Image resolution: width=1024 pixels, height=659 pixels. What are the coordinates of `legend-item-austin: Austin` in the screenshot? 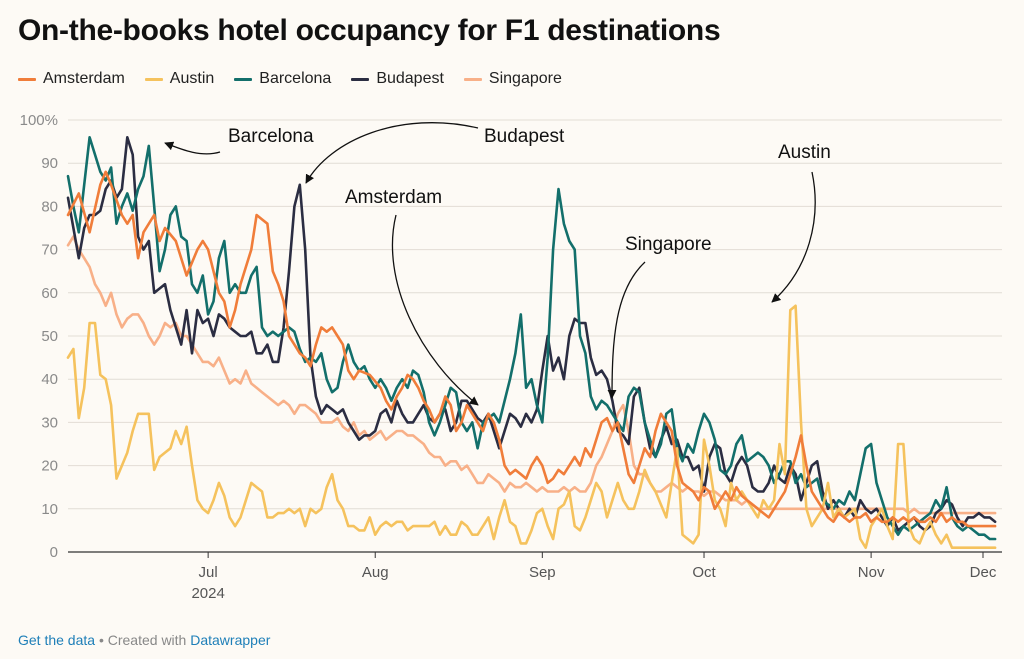 It's located at (179, 79).